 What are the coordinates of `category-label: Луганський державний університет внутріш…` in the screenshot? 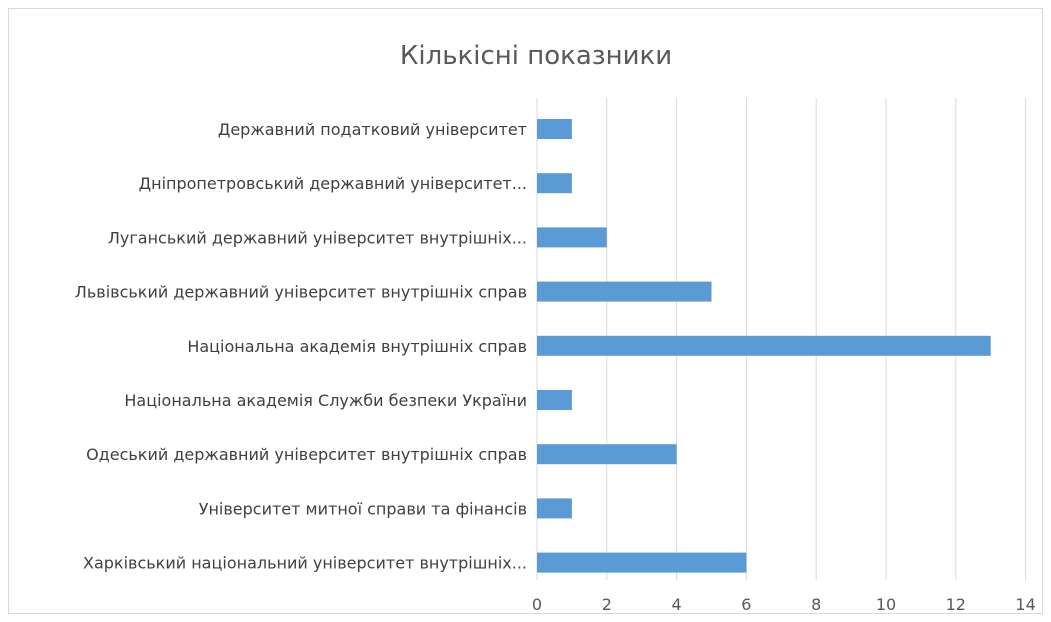 It's located at (317, 237).